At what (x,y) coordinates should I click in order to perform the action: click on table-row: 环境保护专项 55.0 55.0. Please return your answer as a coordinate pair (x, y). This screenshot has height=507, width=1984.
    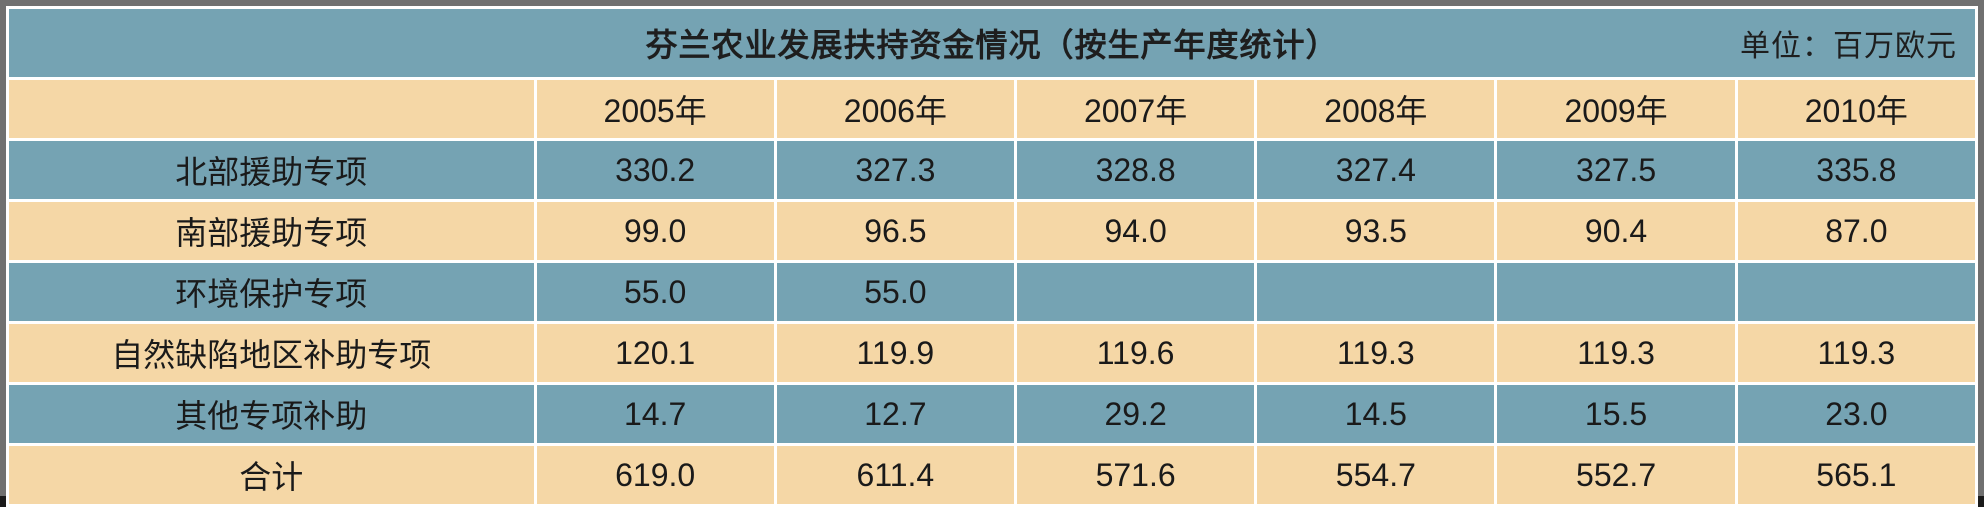
    Looking at the image, I should click on (992, 292).